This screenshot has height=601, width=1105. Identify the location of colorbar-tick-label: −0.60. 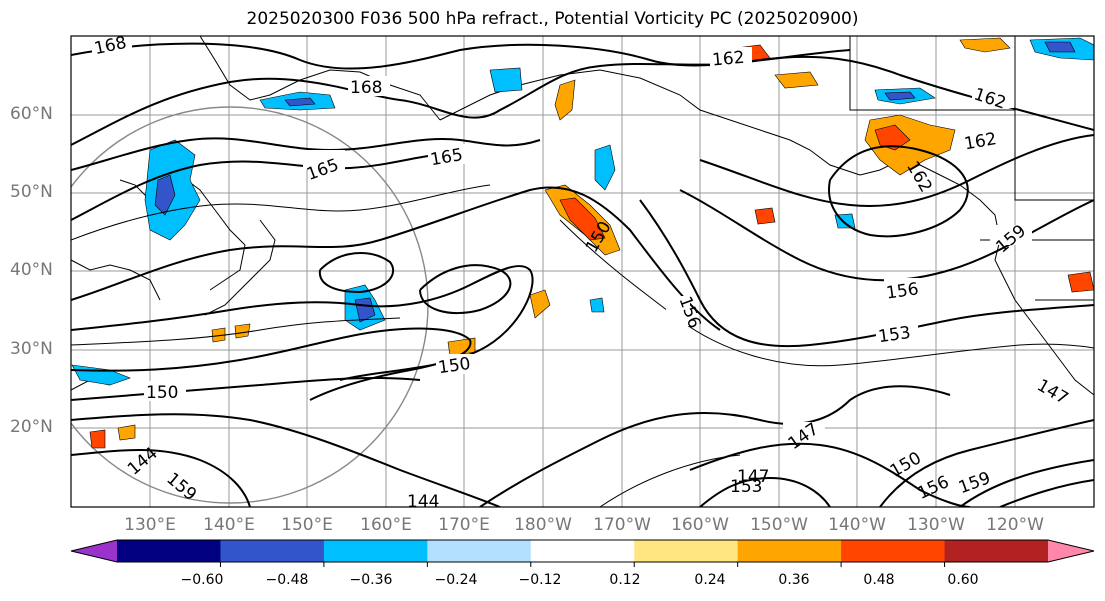
(202, 580).